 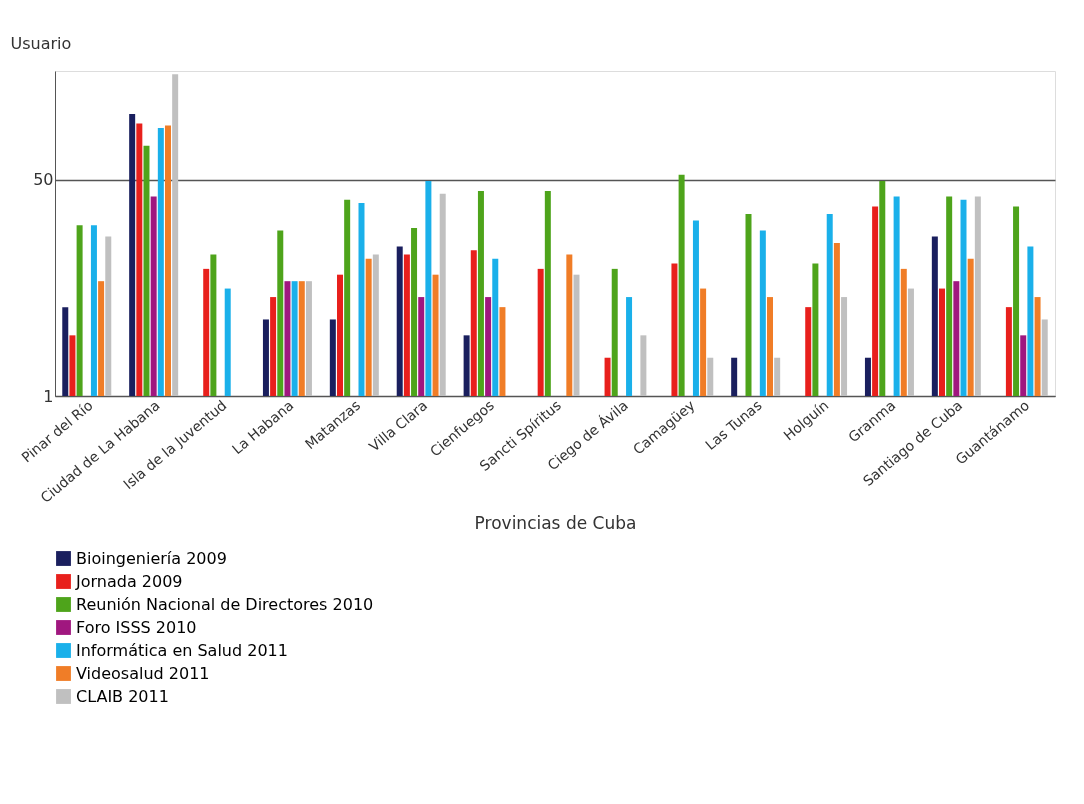 I want to click on y-axis-title: Usuario, so click(x=41, y=43).